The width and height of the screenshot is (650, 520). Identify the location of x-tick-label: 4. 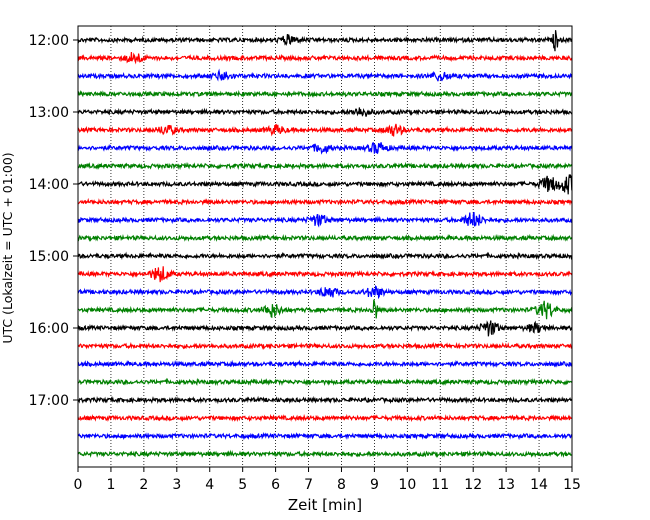
(209, 485).